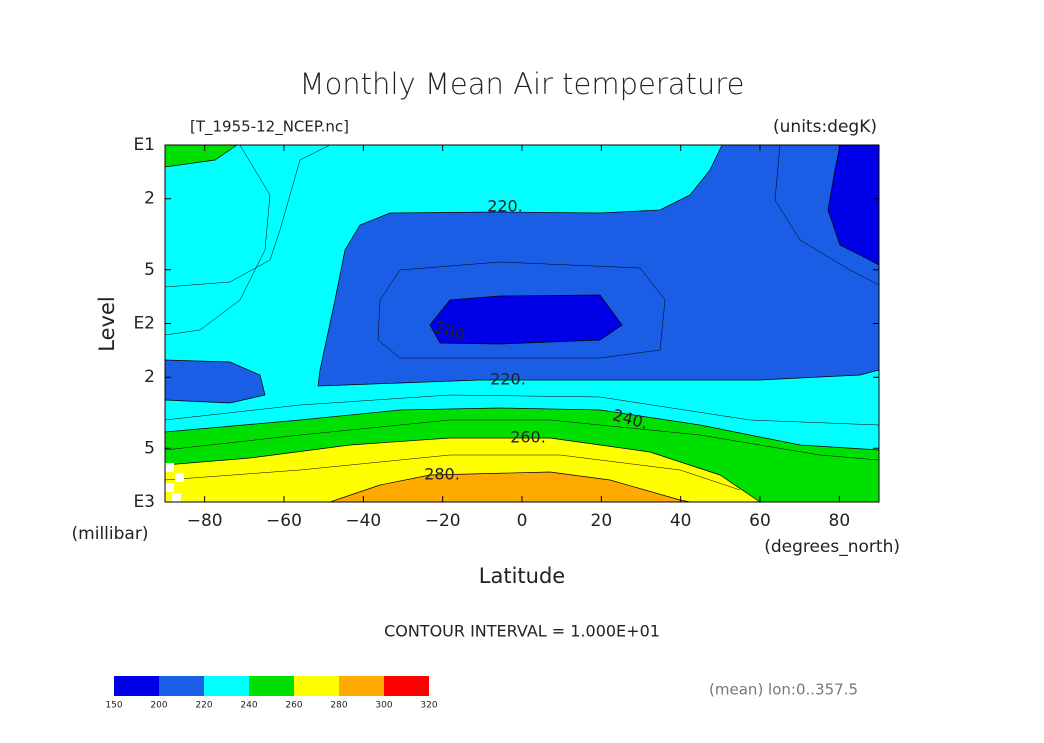  I want to click on y-tick-label: E3, so click(144, 502).